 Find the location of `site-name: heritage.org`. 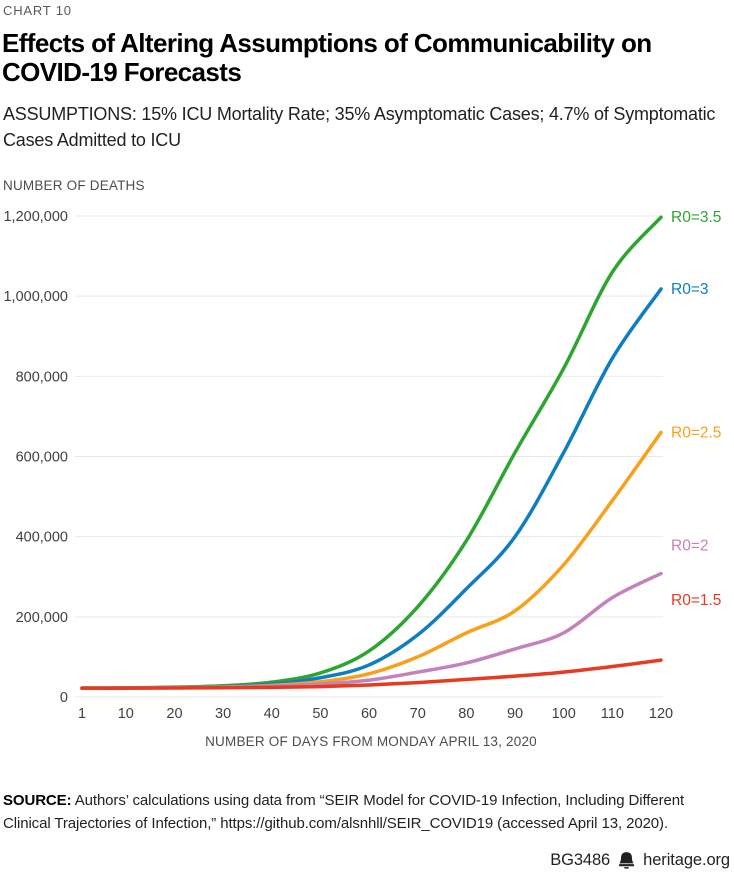

site-name: heritage.org is located at coordinates (686, 860).